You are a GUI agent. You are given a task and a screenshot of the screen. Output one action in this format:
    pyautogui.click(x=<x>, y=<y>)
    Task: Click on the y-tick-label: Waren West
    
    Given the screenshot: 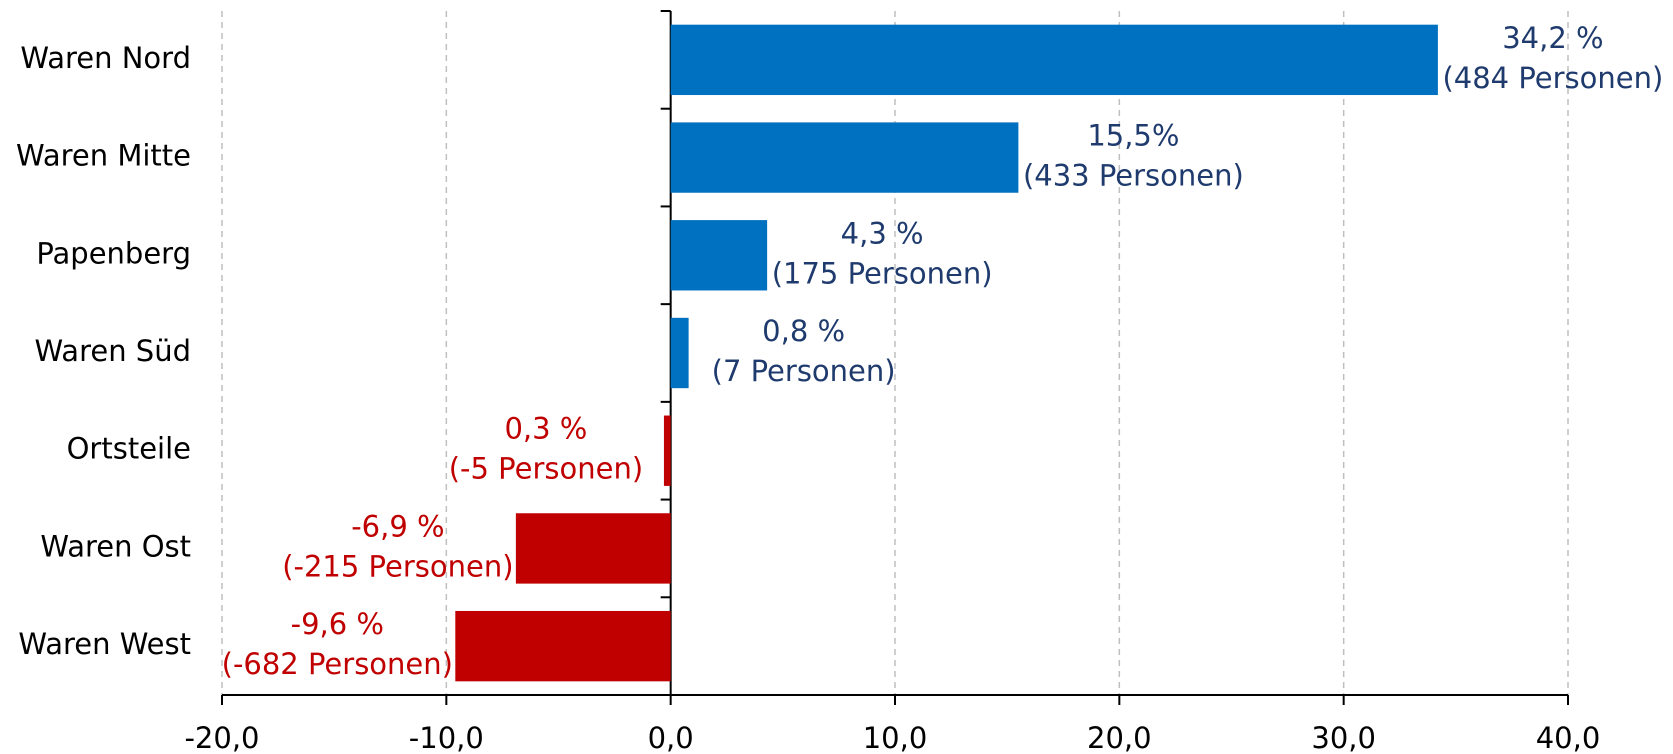 What is the action you would take?
    pyautogui.click(x=104, y=644)
    